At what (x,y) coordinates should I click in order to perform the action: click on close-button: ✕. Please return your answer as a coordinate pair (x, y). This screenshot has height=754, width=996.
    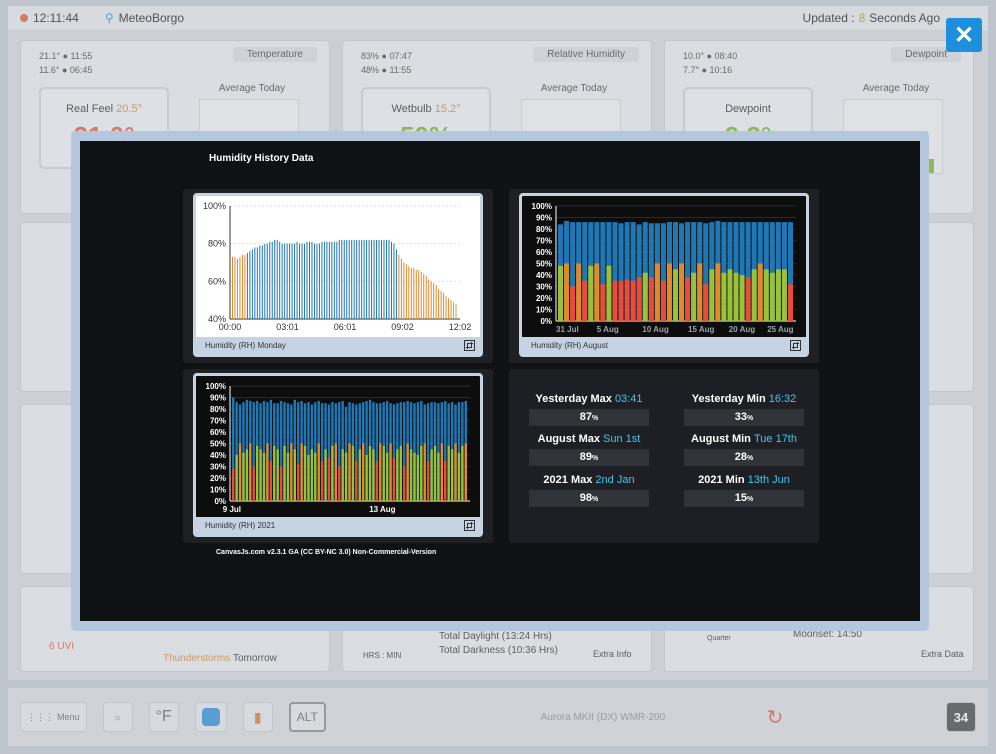
    Looking at the image, I should click on (964, 35).